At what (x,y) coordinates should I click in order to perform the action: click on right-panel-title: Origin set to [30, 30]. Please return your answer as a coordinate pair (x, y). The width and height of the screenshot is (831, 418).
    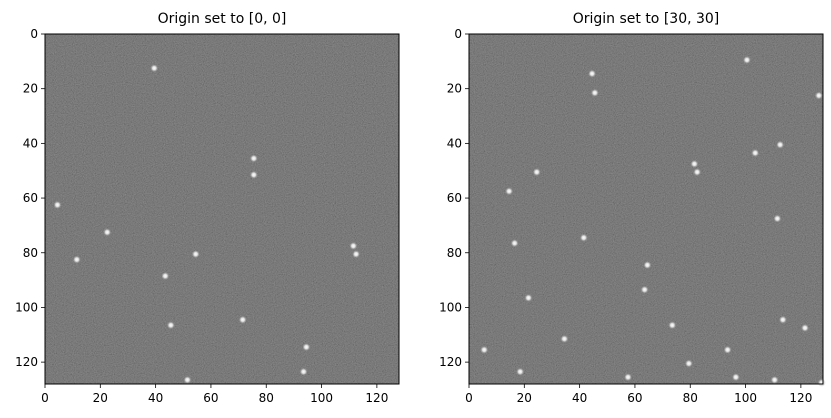
    Looking at the image, I should click on (646, 19).